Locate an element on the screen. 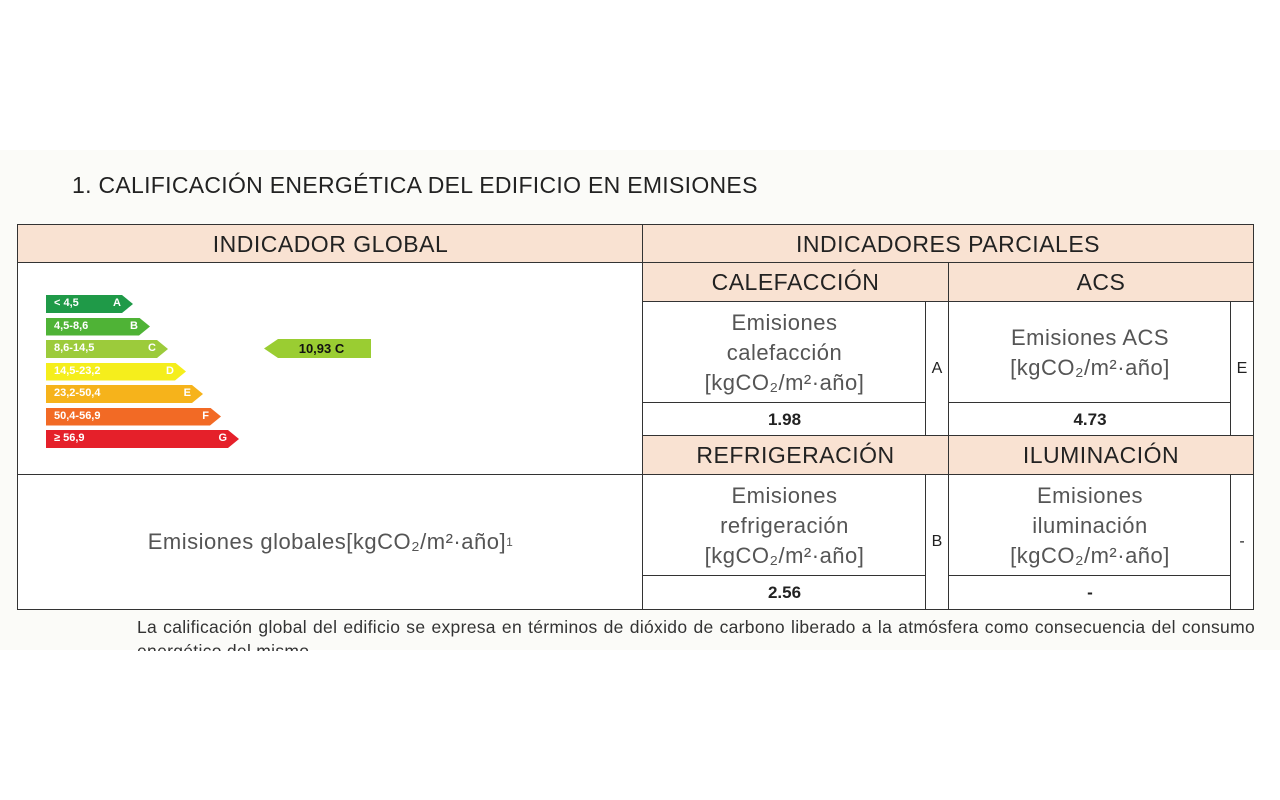  value-text: 1.98 is located at coordinates (784, 419).